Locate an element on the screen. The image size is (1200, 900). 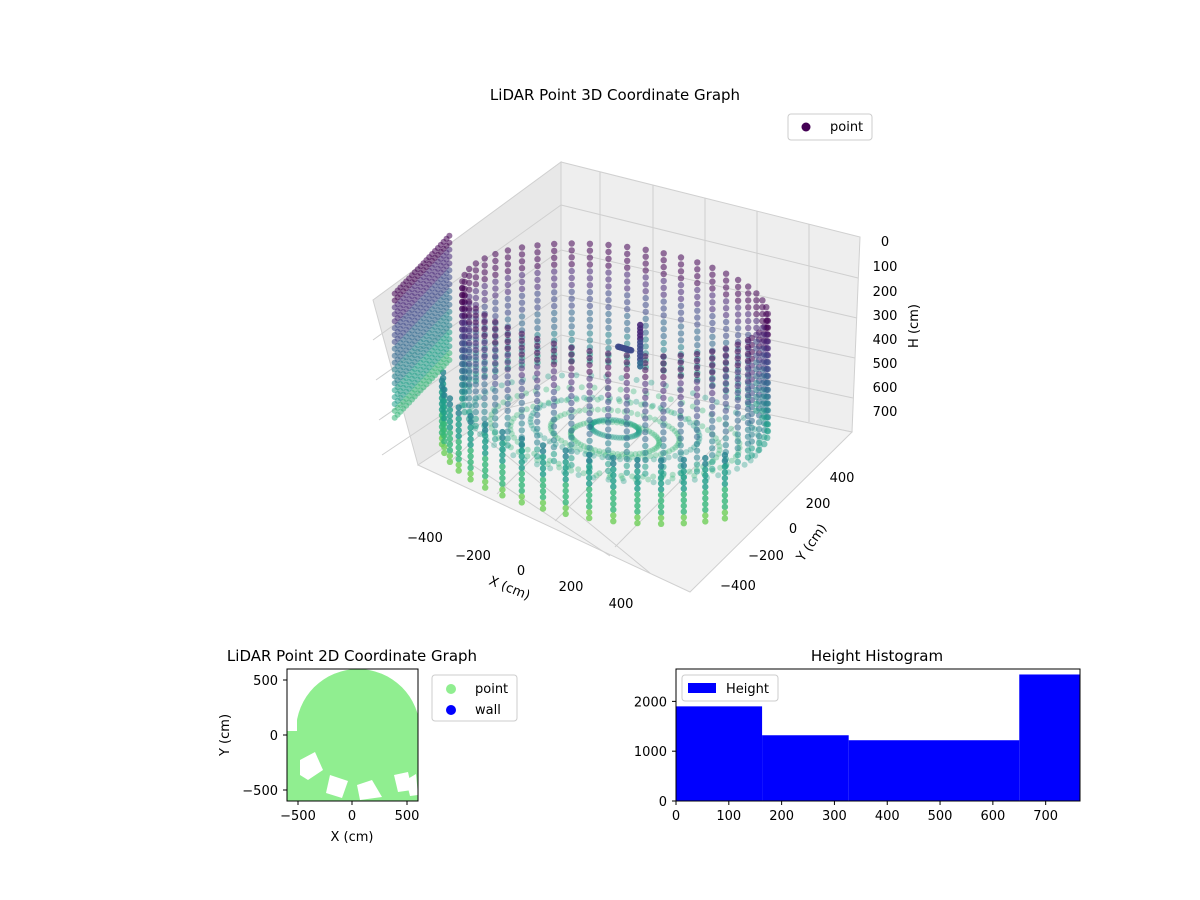
plot3d-title: LiDAR Point 3D Coordinate Graph is located at coordinates (615, 95).